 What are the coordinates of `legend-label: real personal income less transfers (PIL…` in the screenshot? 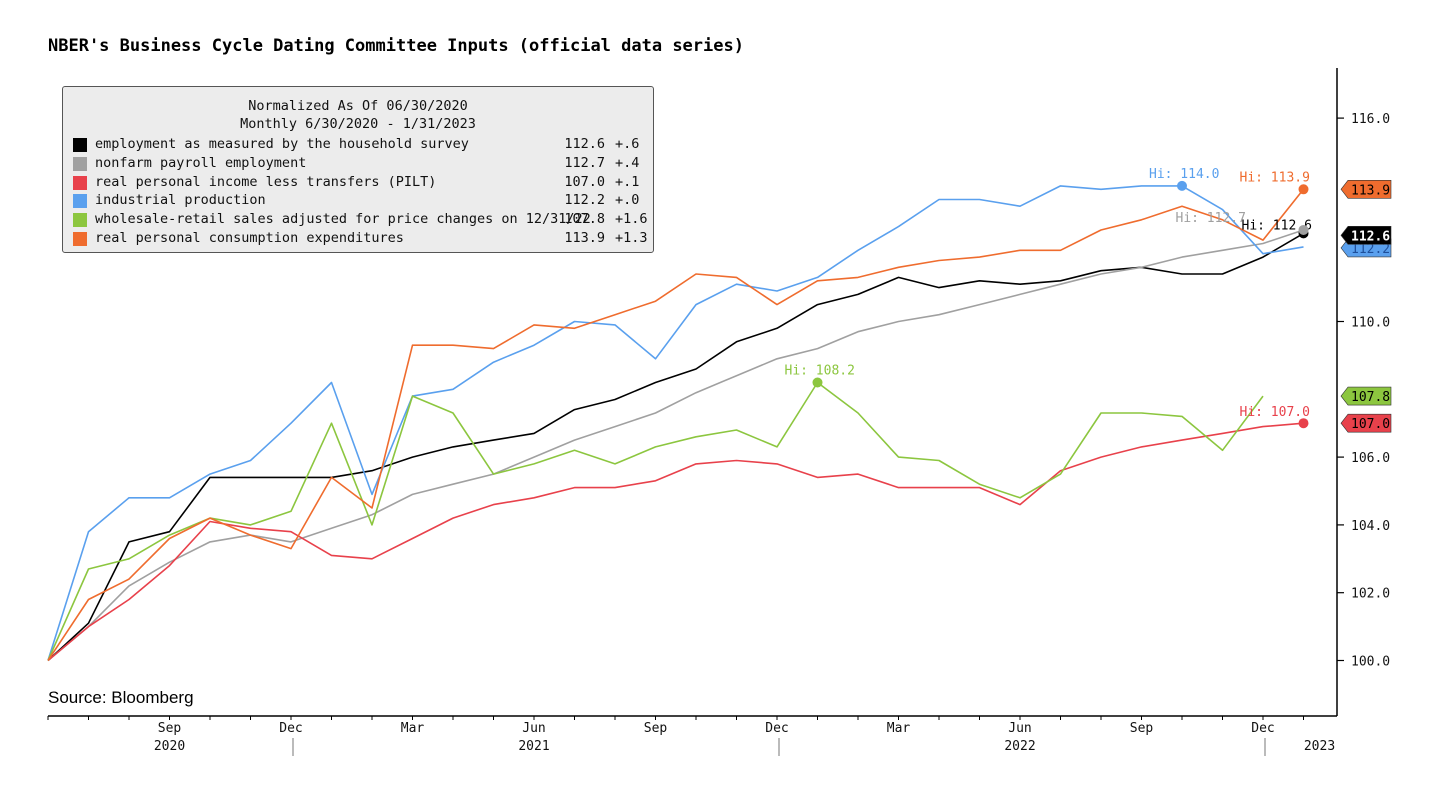 It's located at (266, 181).